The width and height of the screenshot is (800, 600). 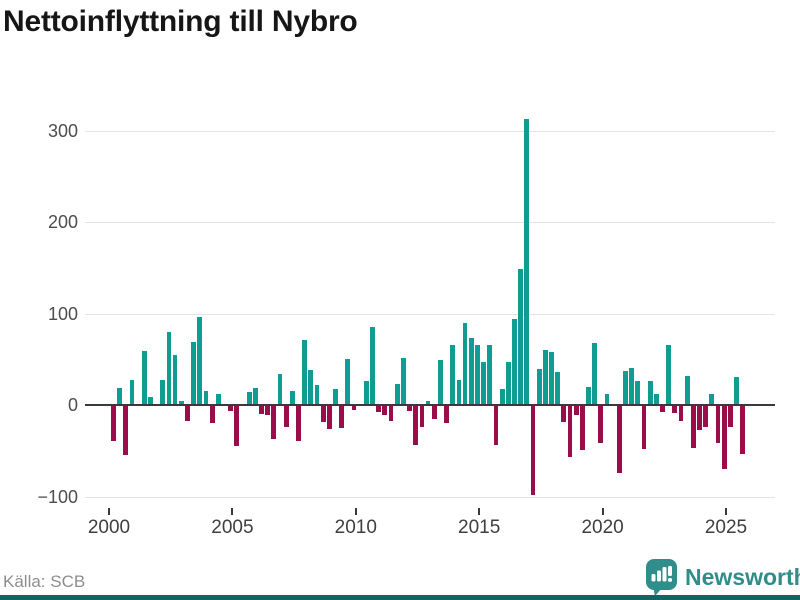 I want to click on source-caption: Källa: SCB, so click(x=44, y=581).